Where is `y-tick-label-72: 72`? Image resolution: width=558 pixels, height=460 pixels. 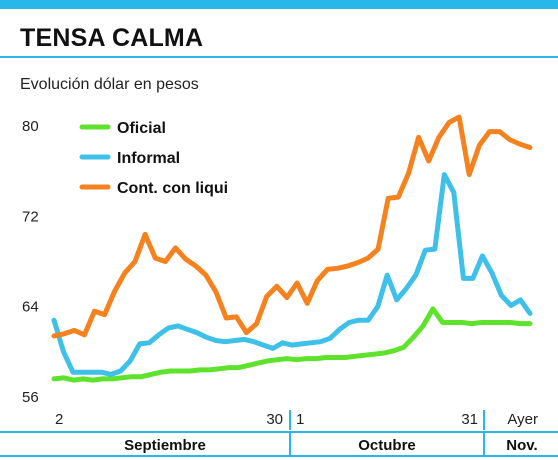 y-tick-label-72: 72 is located at coordinates (30, 216).